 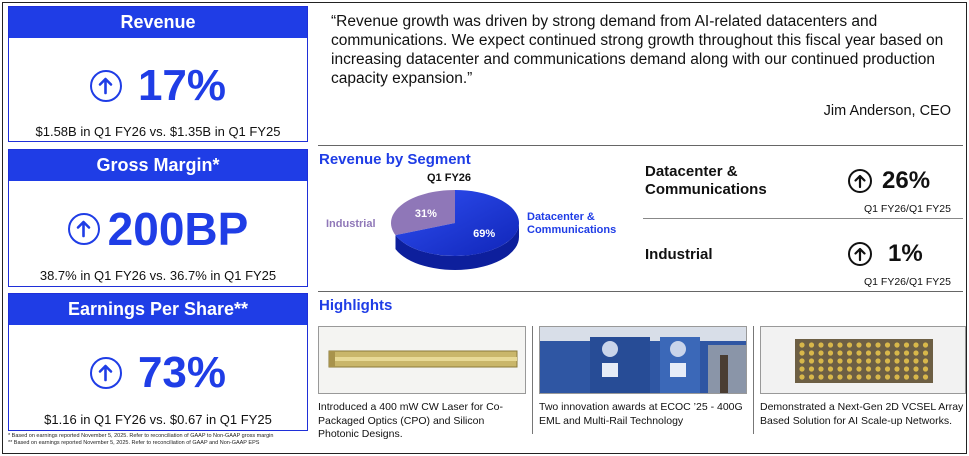 What do you see at coordinates (158, 131) in the screenshot?
I see `revenue-detail: $1.58B in Q1 FY26 vs. $1.35B in Q1 FY25` at bounding box center [158, 131].